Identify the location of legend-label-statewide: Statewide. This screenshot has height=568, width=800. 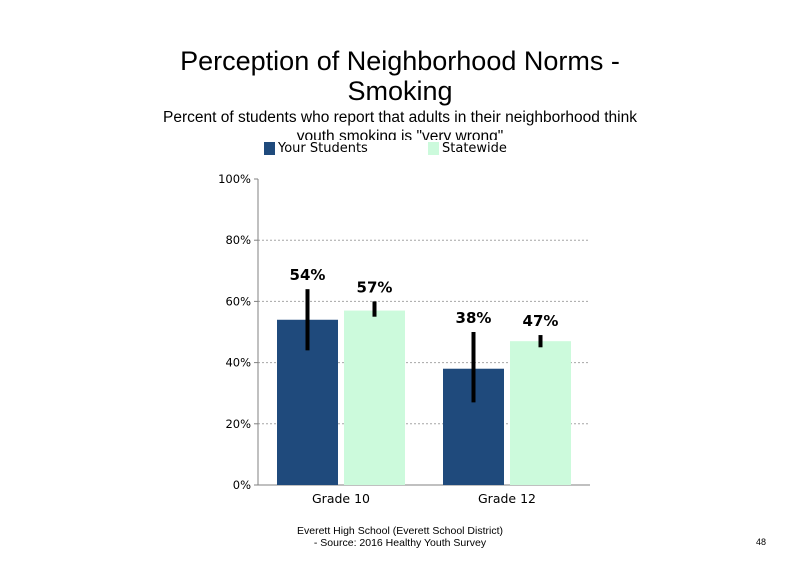
(474, 148).